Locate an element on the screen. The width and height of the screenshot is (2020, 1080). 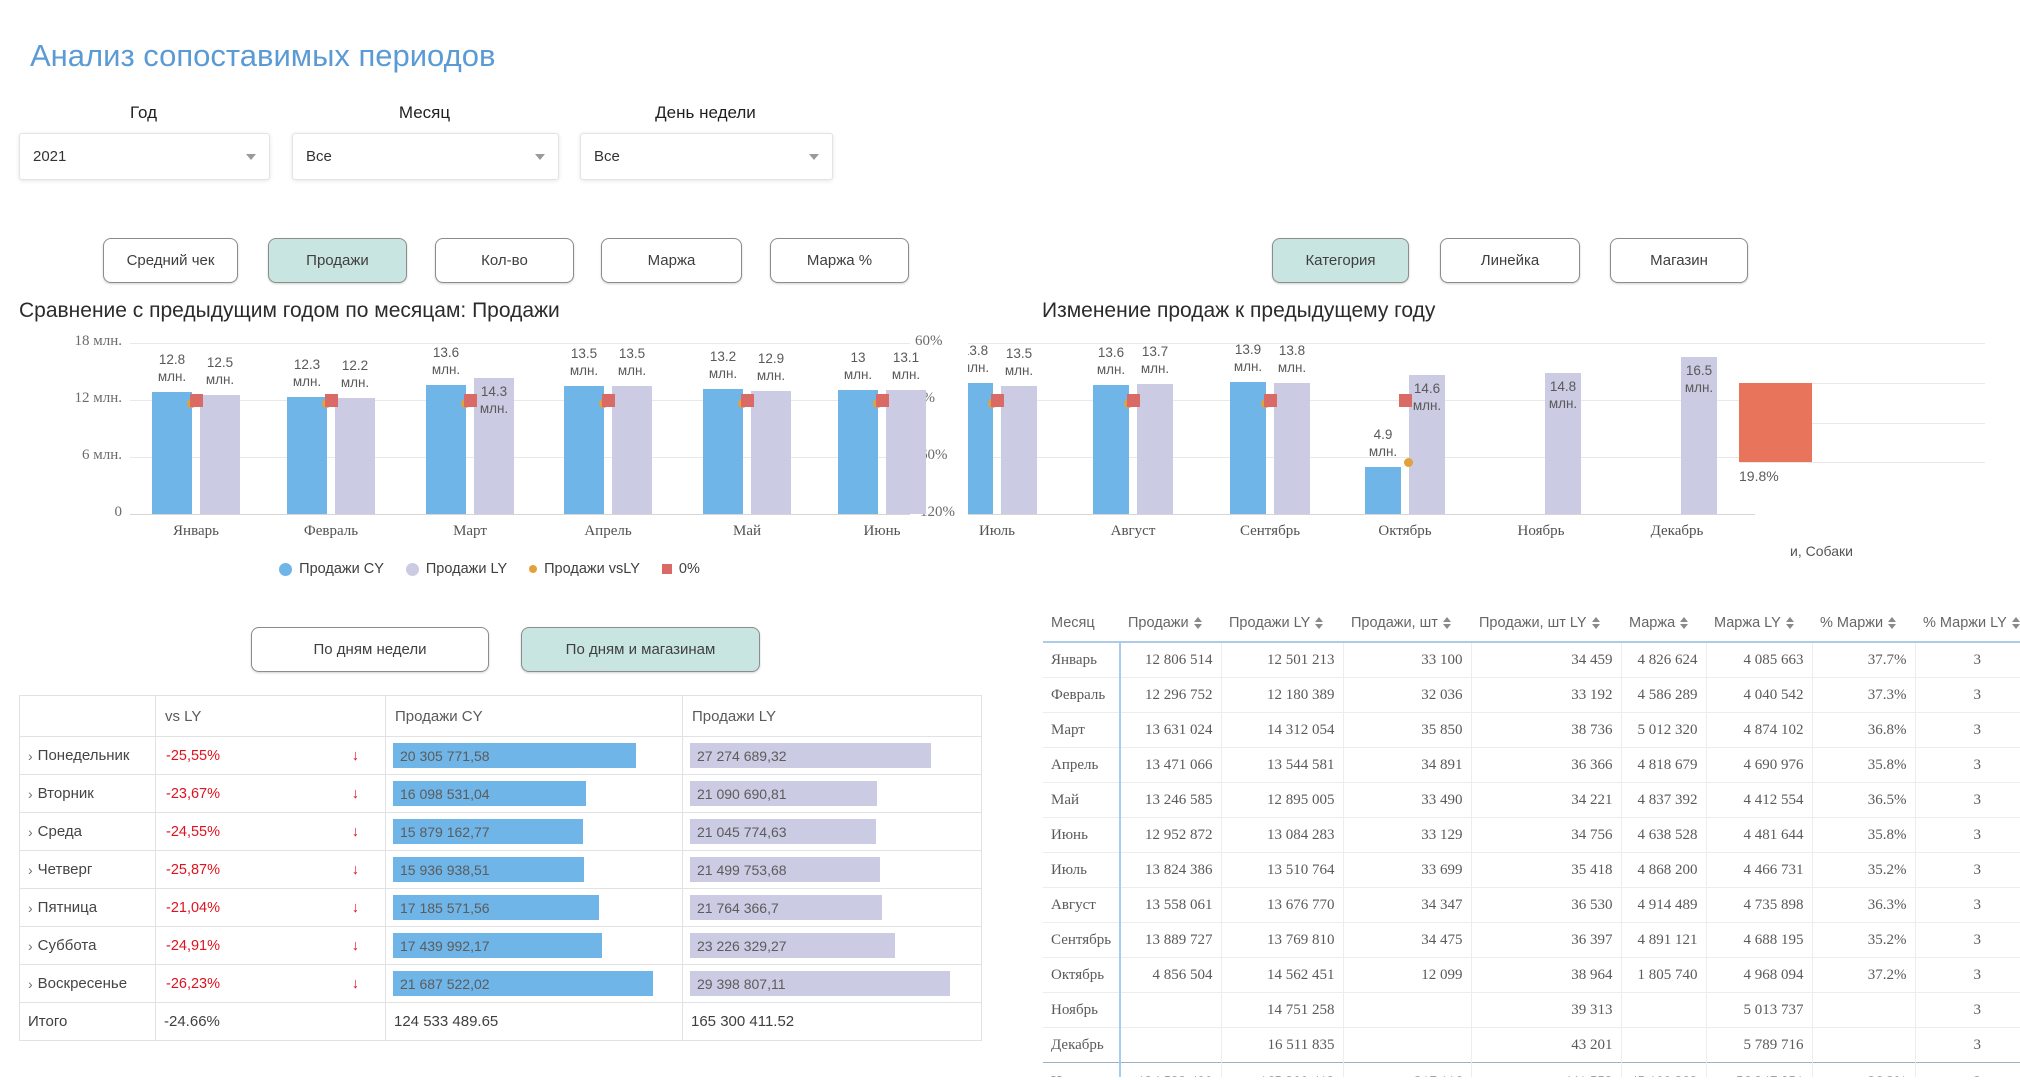
legend-item-1: Продажи CY is located at coordinates (331, 569).